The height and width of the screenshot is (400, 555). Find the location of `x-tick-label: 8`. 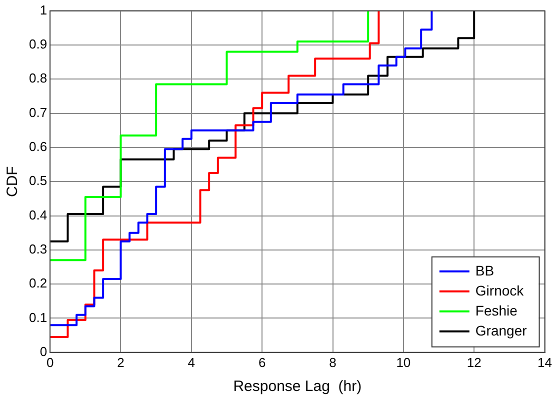

x-tick-label: 8 is located at coordinates (332, 362).